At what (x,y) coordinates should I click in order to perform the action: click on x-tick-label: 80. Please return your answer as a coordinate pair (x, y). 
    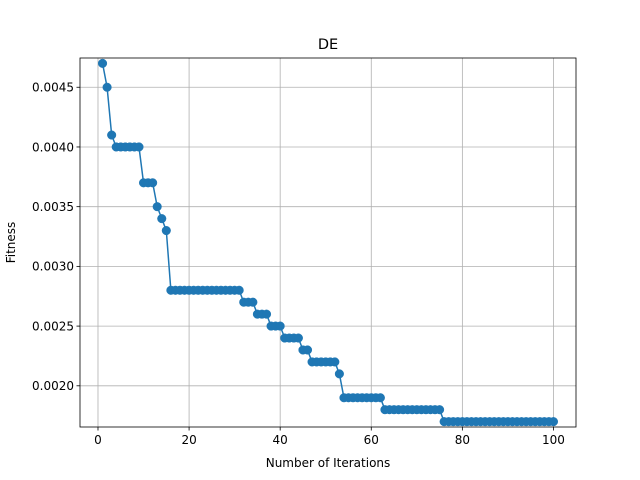
    Looking at the image, I should click on (462, 440).